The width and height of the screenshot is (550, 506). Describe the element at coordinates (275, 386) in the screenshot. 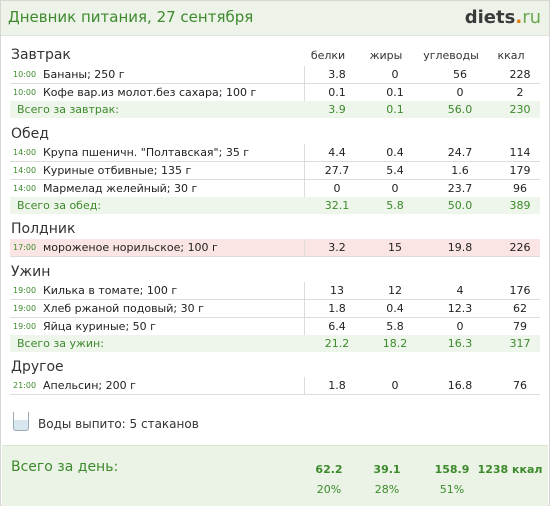

I see `food-row: 21:00 Апельсин; 200 г 1.8 0 16.8 76` at that location.